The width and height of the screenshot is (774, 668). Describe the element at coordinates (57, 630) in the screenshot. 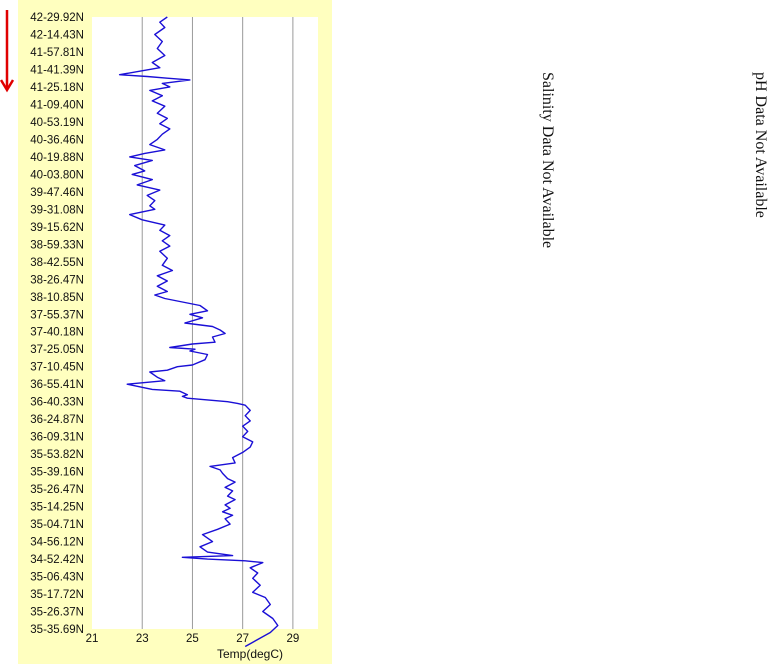

I see `latitude-tick-label: 35-35.69N` at that location.